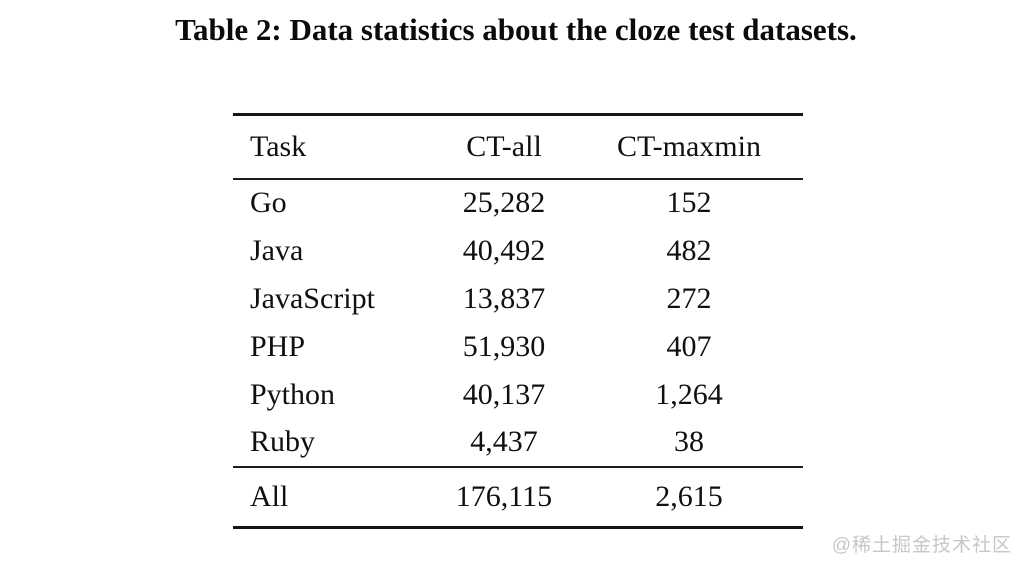 Image resolution: width=1032 pixels, height=566 pixels. I want to click on table-row: PHP 51,930 407, so click(518, 347).